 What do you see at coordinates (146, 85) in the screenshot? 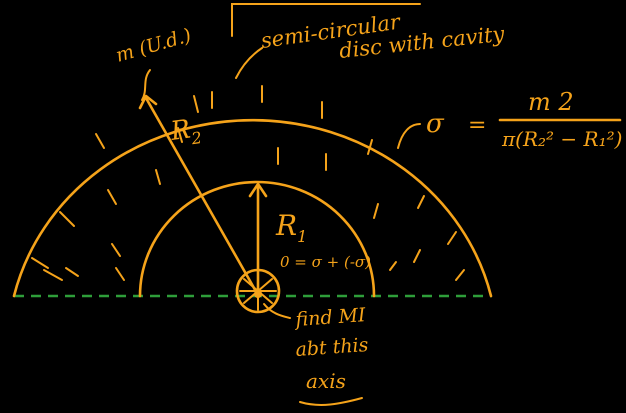
I see `pointer-to-edge` at bounding box center [146, 85].